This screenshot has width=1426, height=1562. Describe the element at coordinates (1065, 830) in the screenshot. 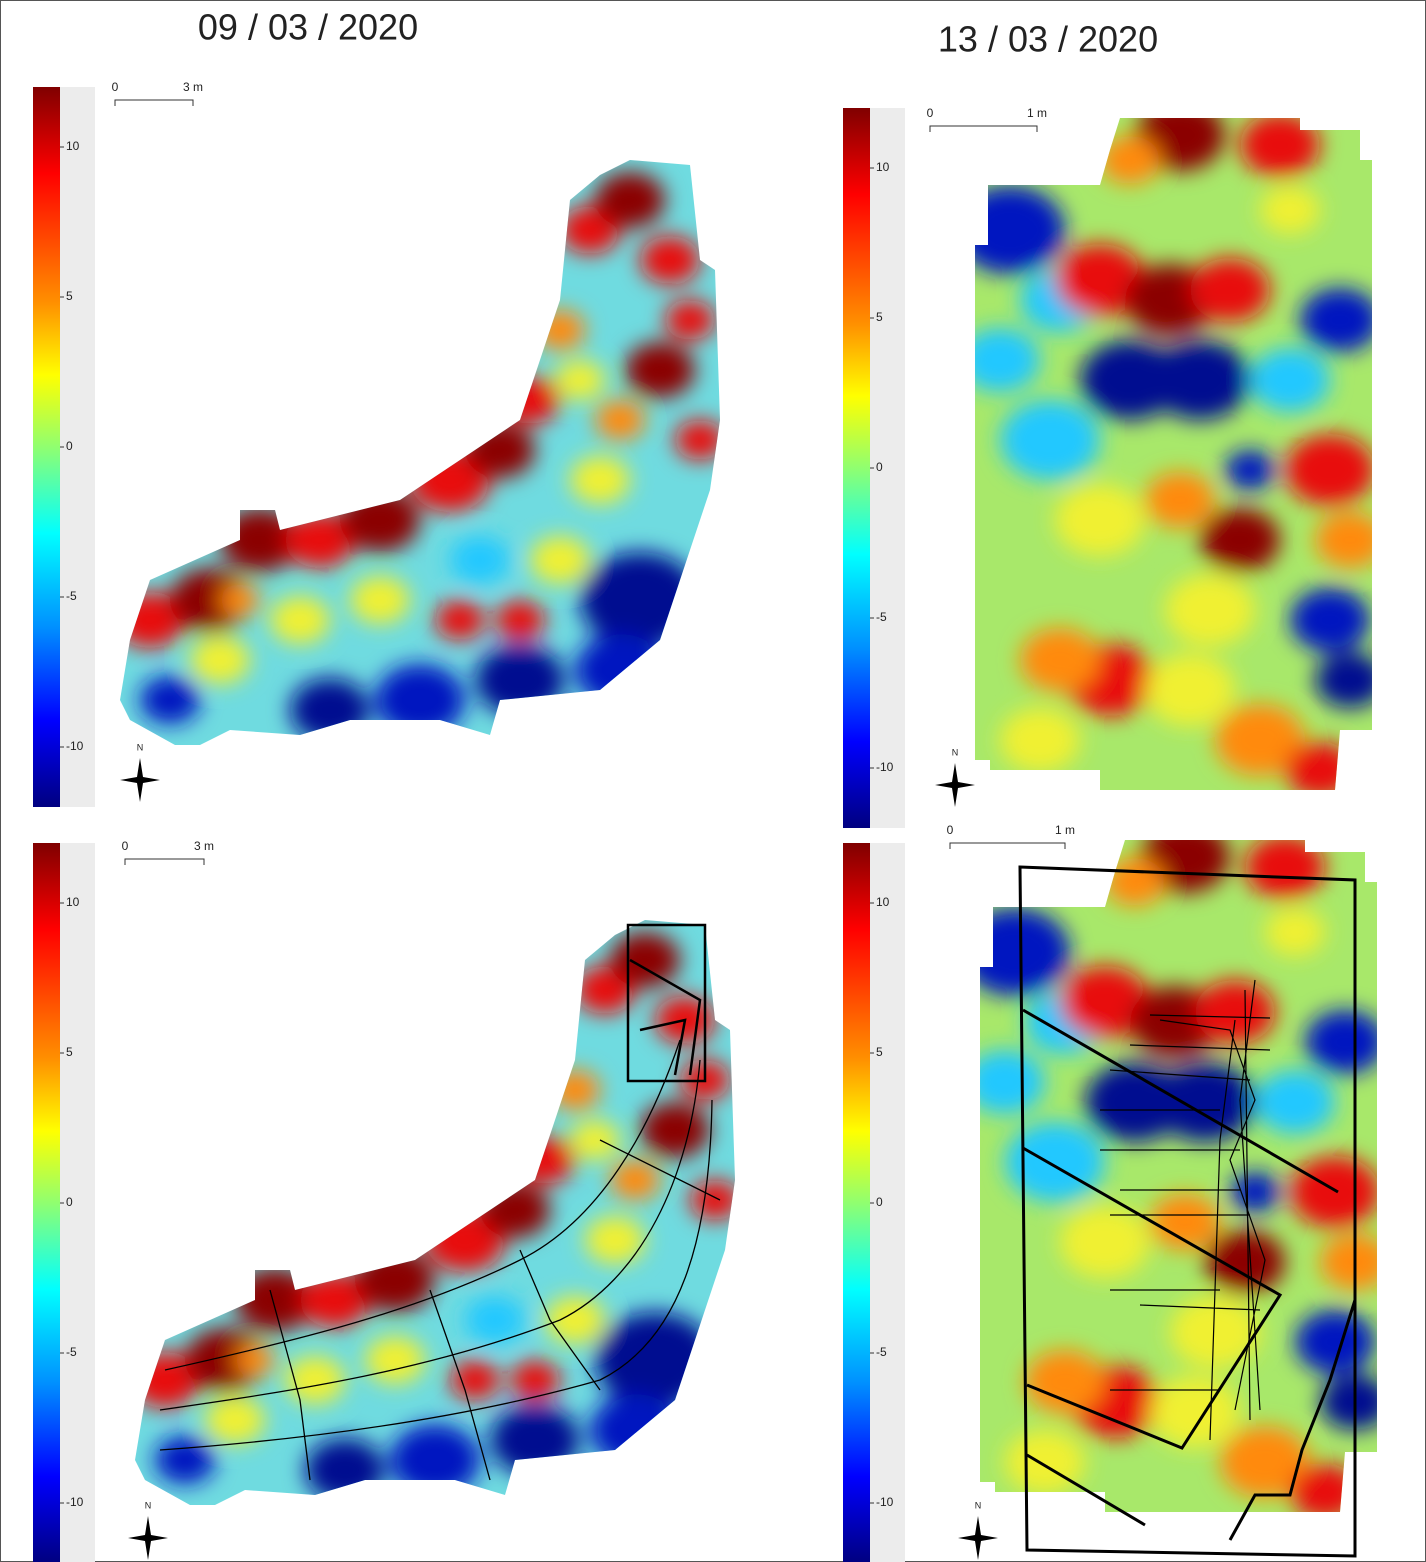

I see `scale-end-label: 1 m` at that location.